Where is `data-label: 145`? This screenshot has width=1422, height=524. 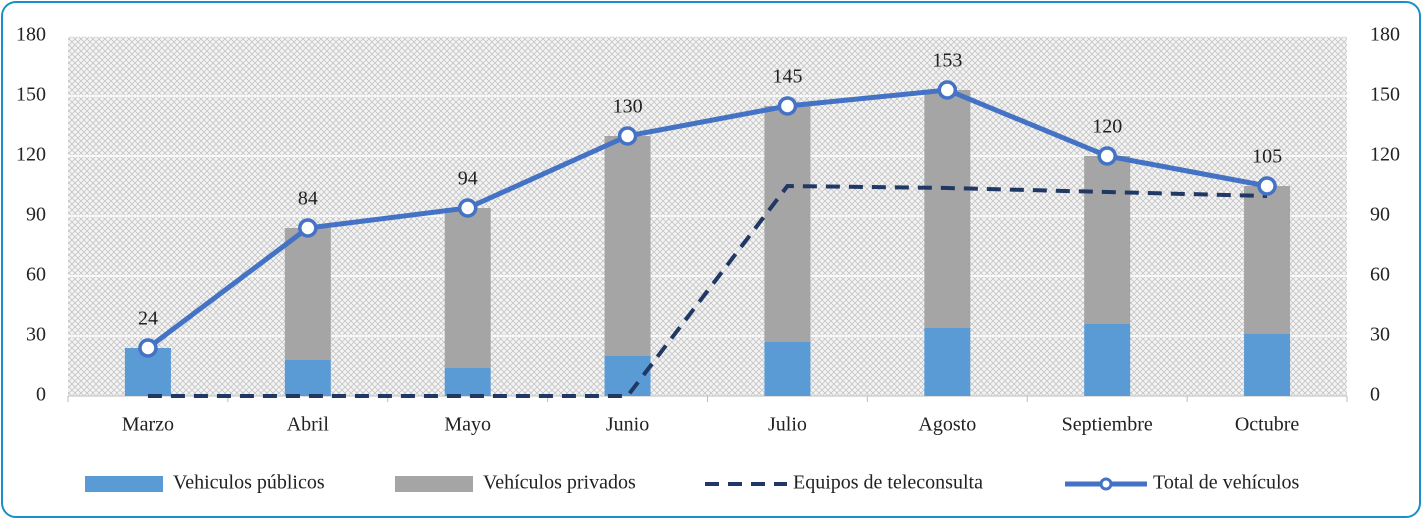
data-label: 145 is located at coordinates (787, 77).